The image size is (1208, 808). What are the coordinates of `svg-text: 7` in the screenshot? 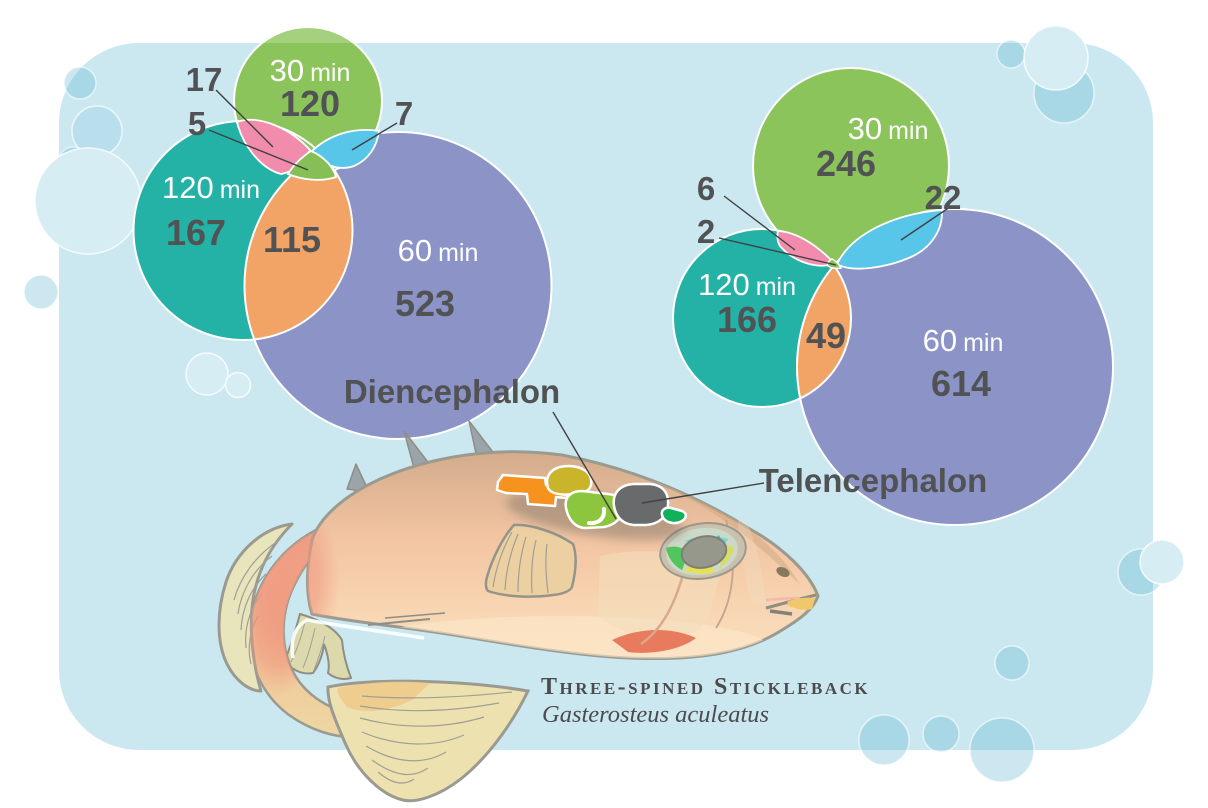 It's located at (404, 113).